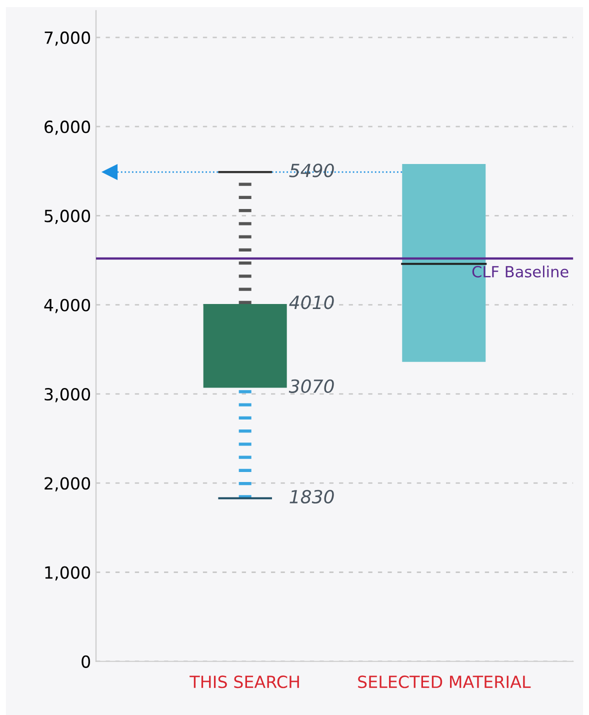  I want to click on annotation: 4010, so click(311, 303).